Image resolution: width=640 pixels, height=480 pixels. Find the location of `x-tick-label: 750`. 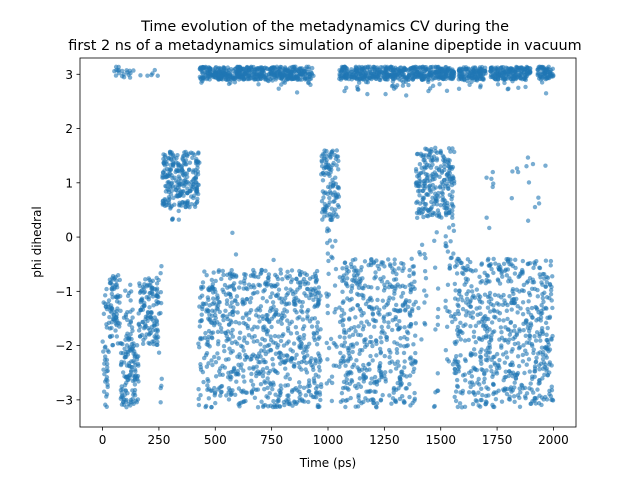

x-tick-label: 750 is located at coordinates (271, 440).